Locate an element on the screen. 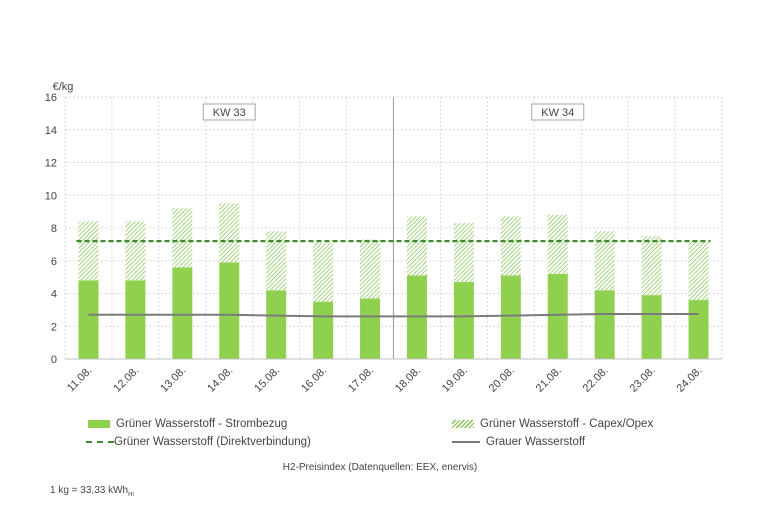 The width and height of the screenshot is (760, 525). x-tick-label: 13.08. is located at coordinates (173, 380).